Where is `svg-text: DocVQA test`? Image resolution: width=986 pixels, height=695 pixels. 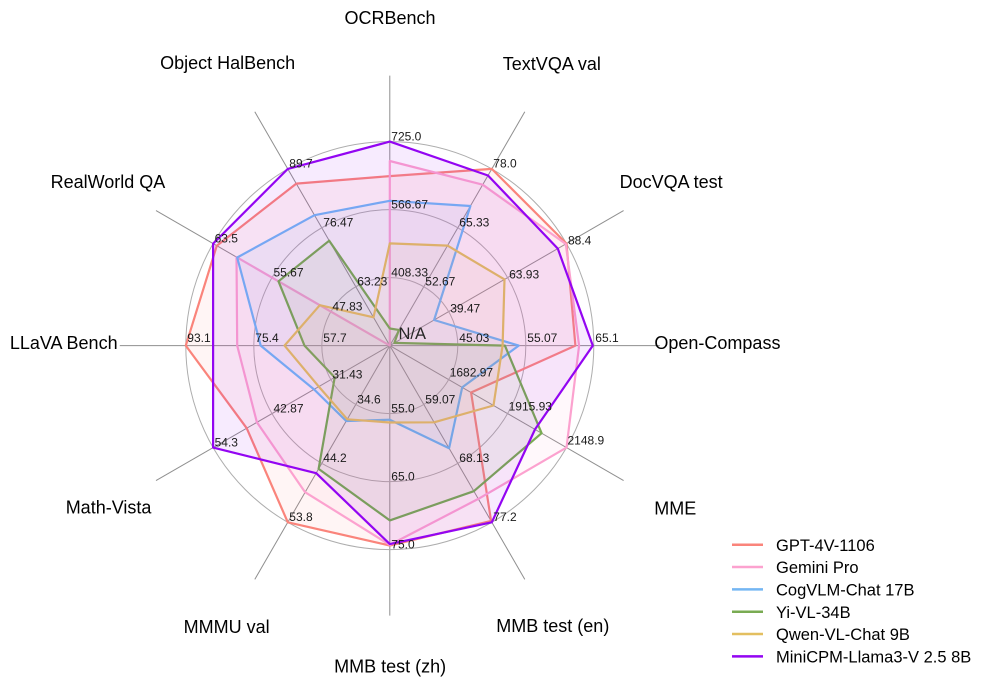
svg-text: DocVQA test is located at coordinates (671, 182).